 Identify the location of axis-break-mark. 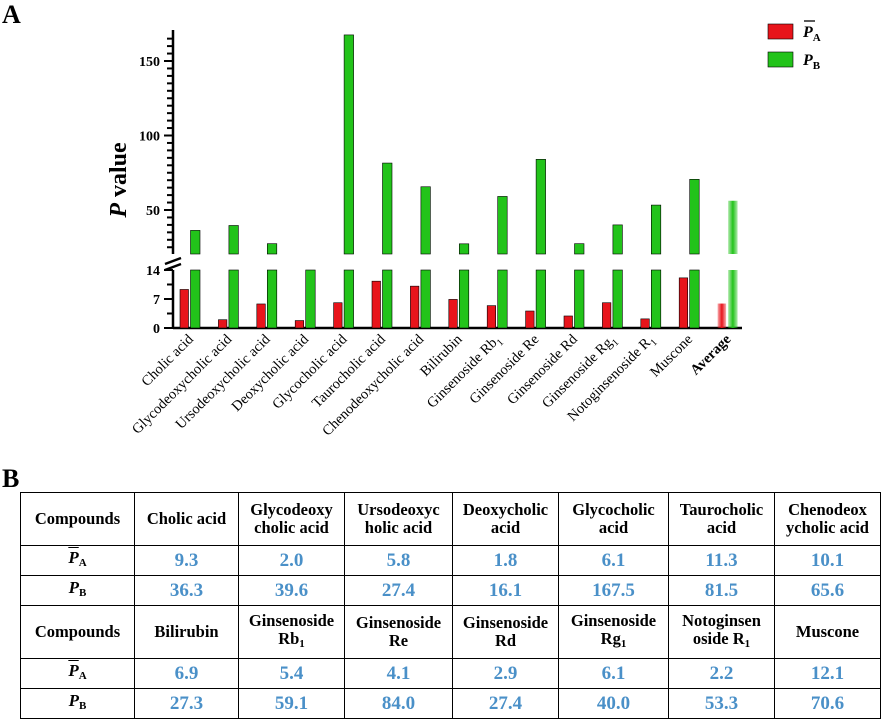
(173, 261).